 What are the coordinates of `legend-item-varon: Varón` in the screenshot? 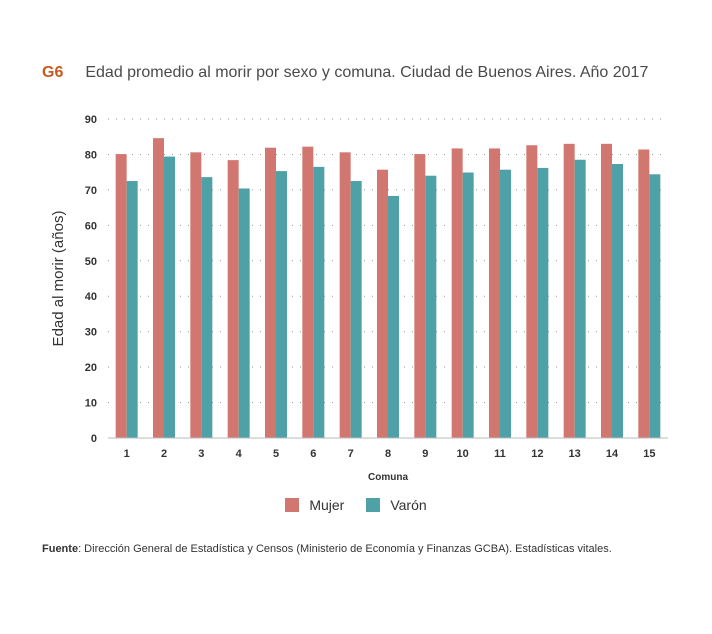 It's located at (396, 505).